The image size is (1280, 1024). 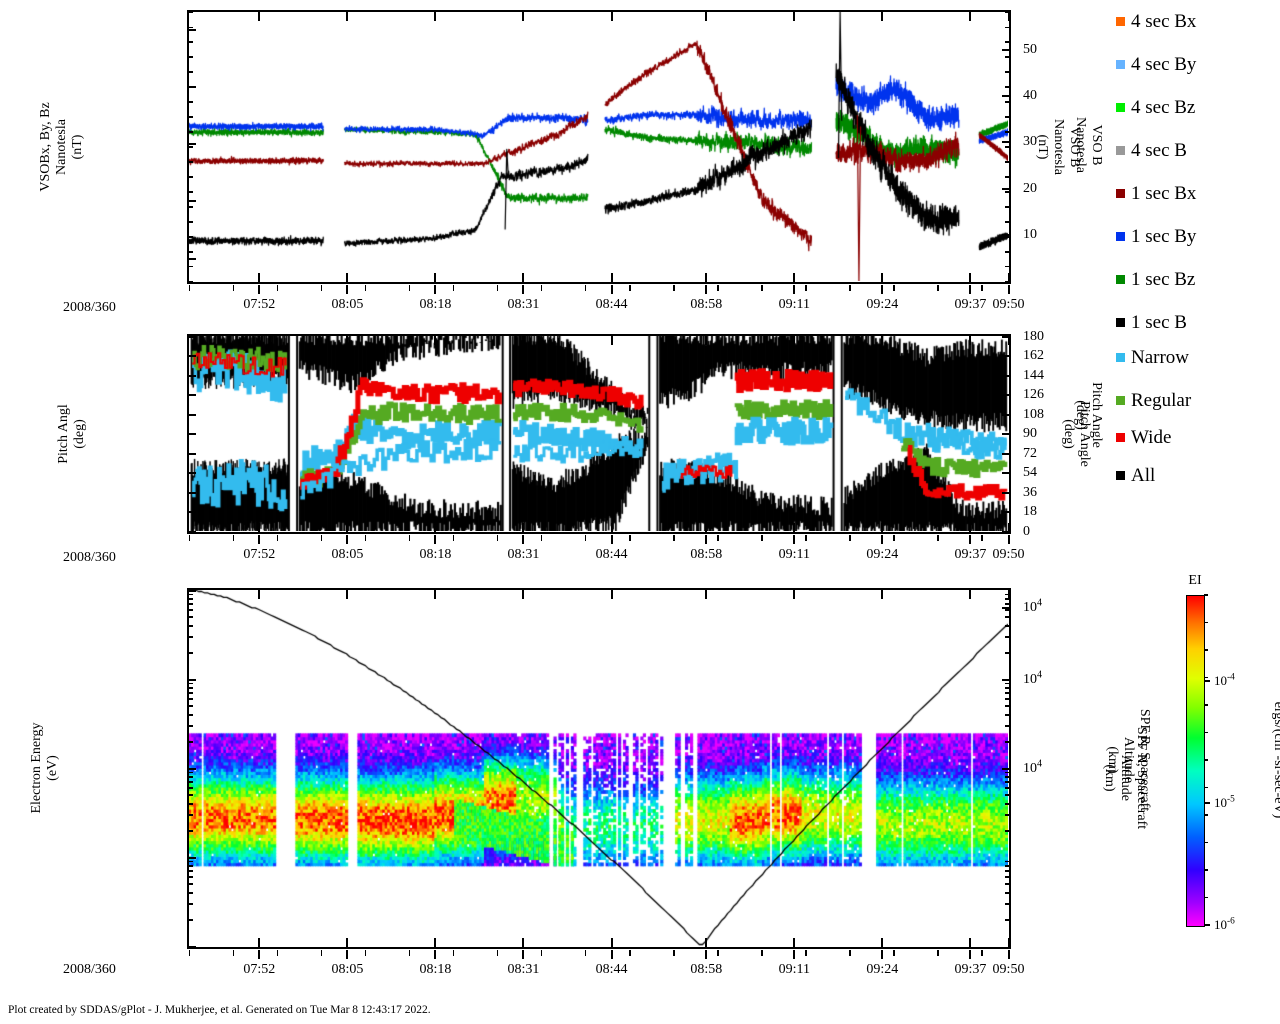 I want to click on legend-item-1-sec-bx: 1 sec Bx, so click(x=1156, y=193).